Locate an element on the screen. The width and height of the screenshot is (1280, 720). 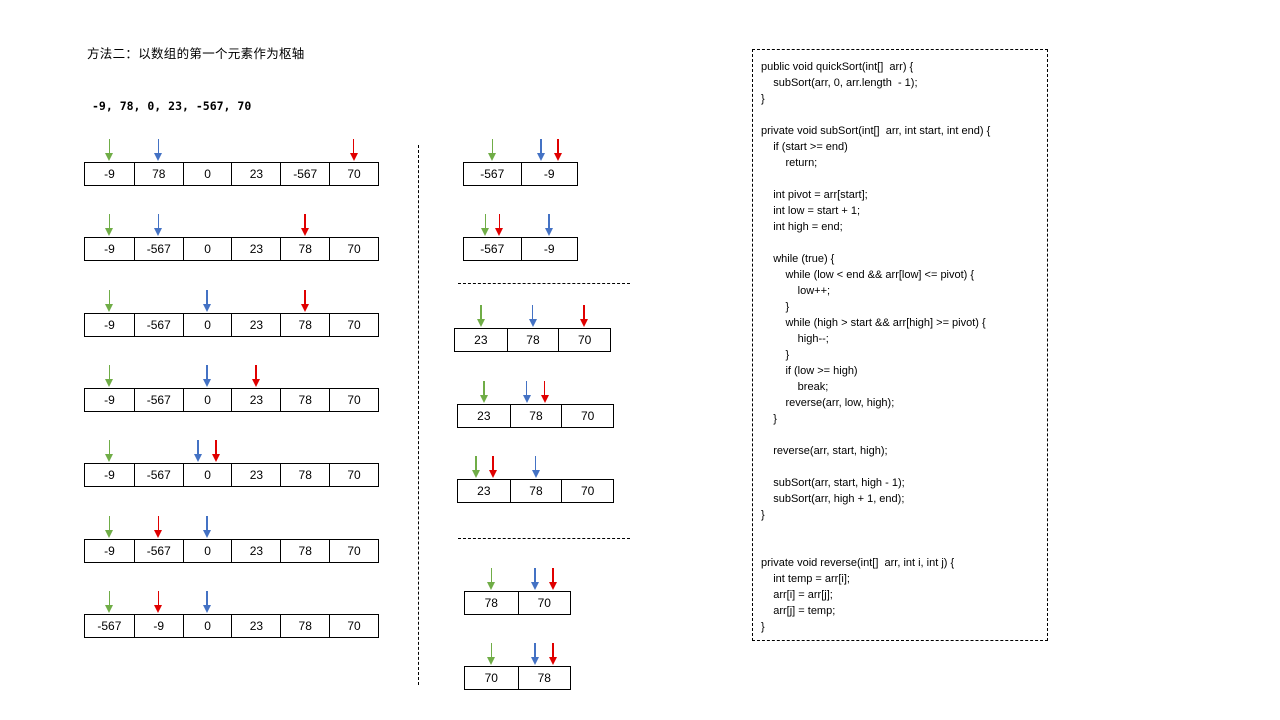
right-step-array: 78 70 is located at coordinates (517, 603).